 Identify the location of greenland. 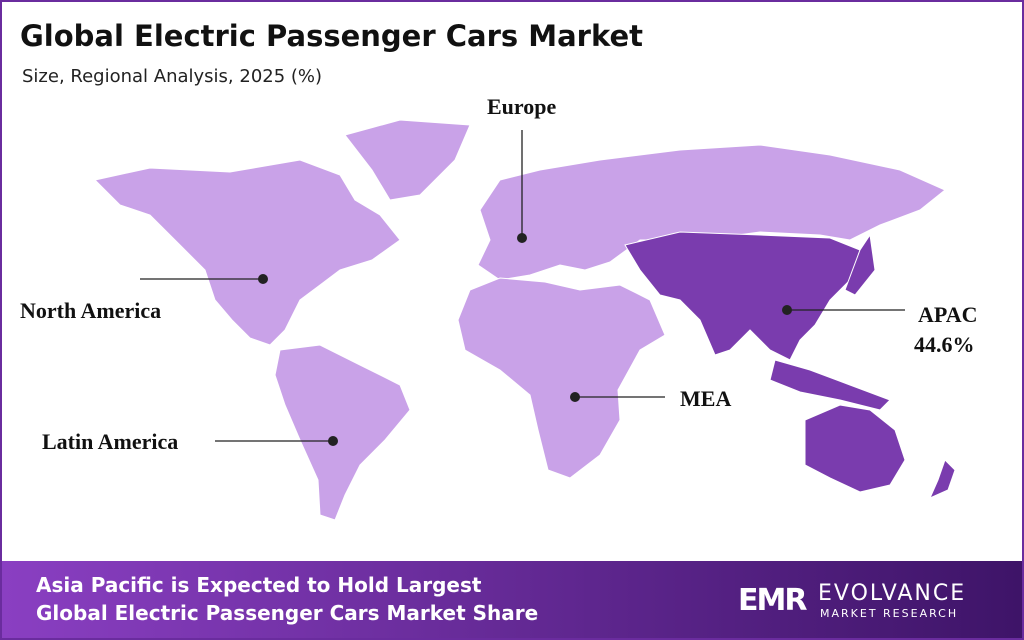
(407, 160).